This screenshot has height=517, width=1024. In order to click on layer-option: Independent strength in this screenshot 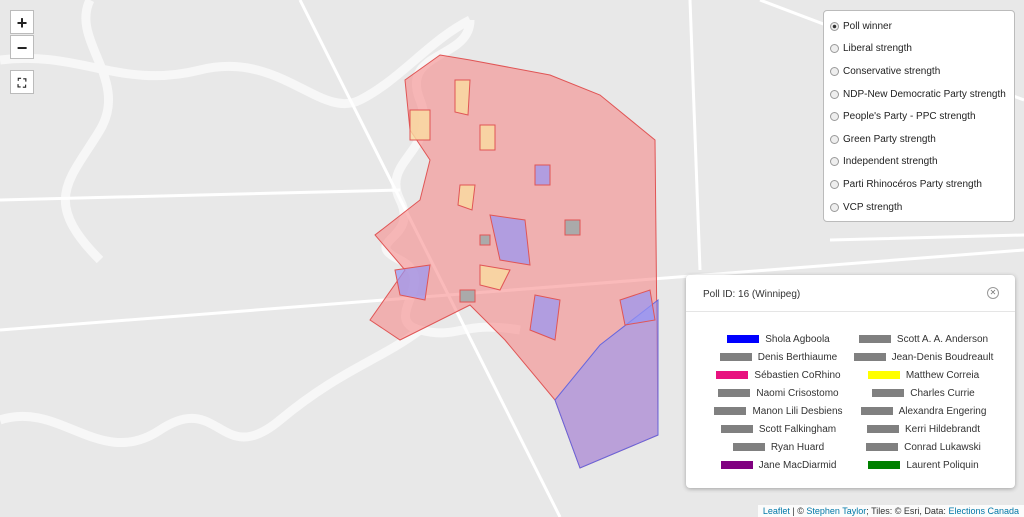, I will do `click(919, 162)`.